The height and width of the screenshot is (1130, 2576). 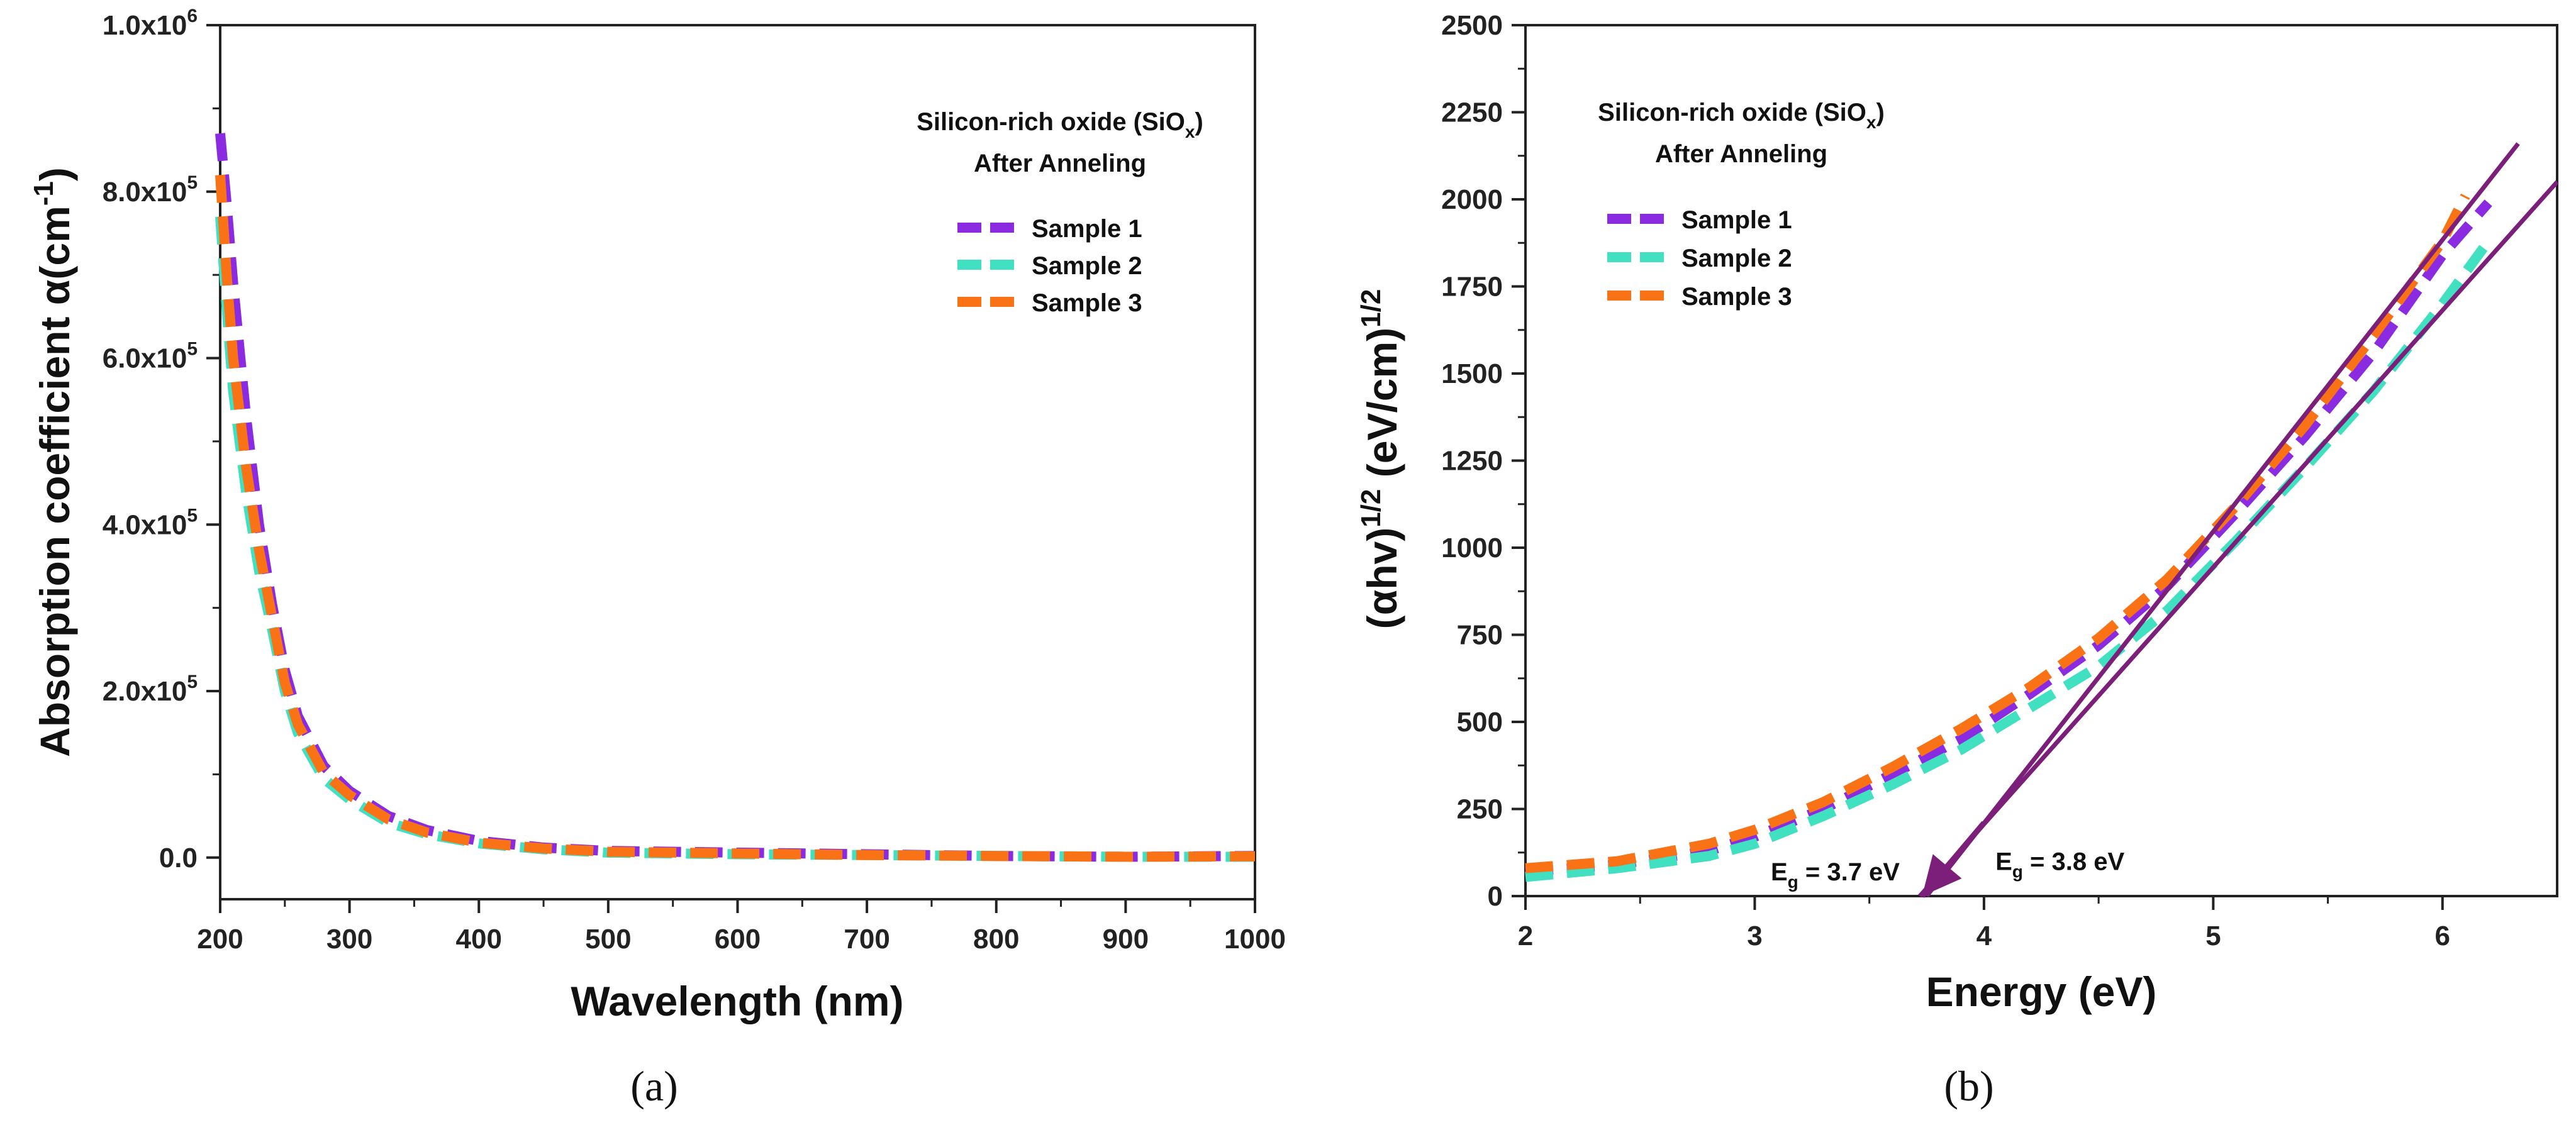 I want to click on panel-a-y-tick-label-exp-1: 5, so click(x=192, y=682).